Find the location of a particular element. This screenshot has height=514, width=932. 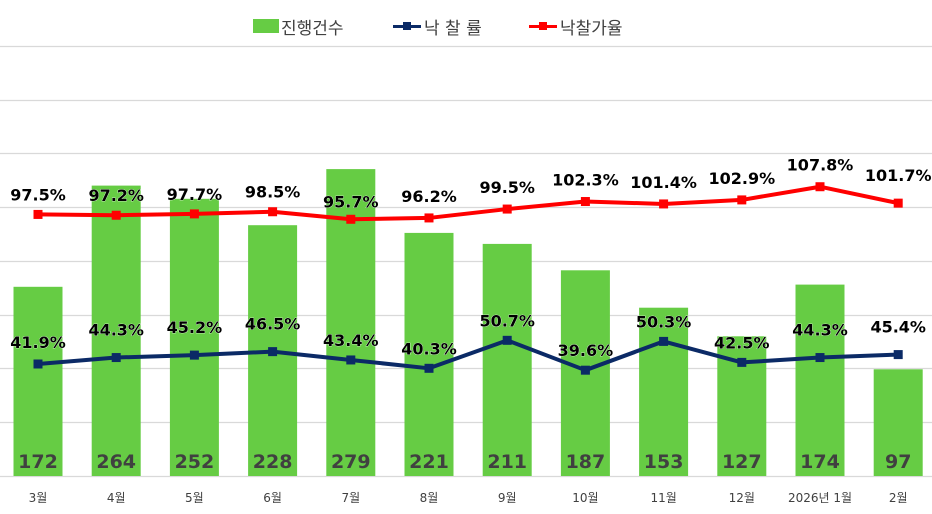

bar-value-label: 264 is located at coordinates (116, 462).